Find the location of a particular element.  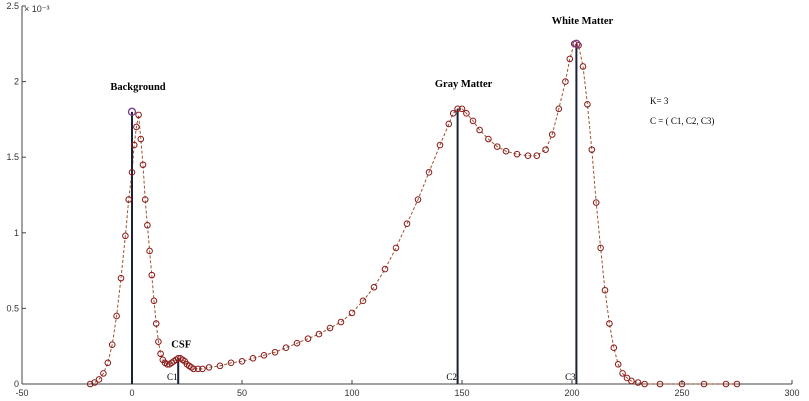

annotation-label: CSF is located at coordinates (181, 344).